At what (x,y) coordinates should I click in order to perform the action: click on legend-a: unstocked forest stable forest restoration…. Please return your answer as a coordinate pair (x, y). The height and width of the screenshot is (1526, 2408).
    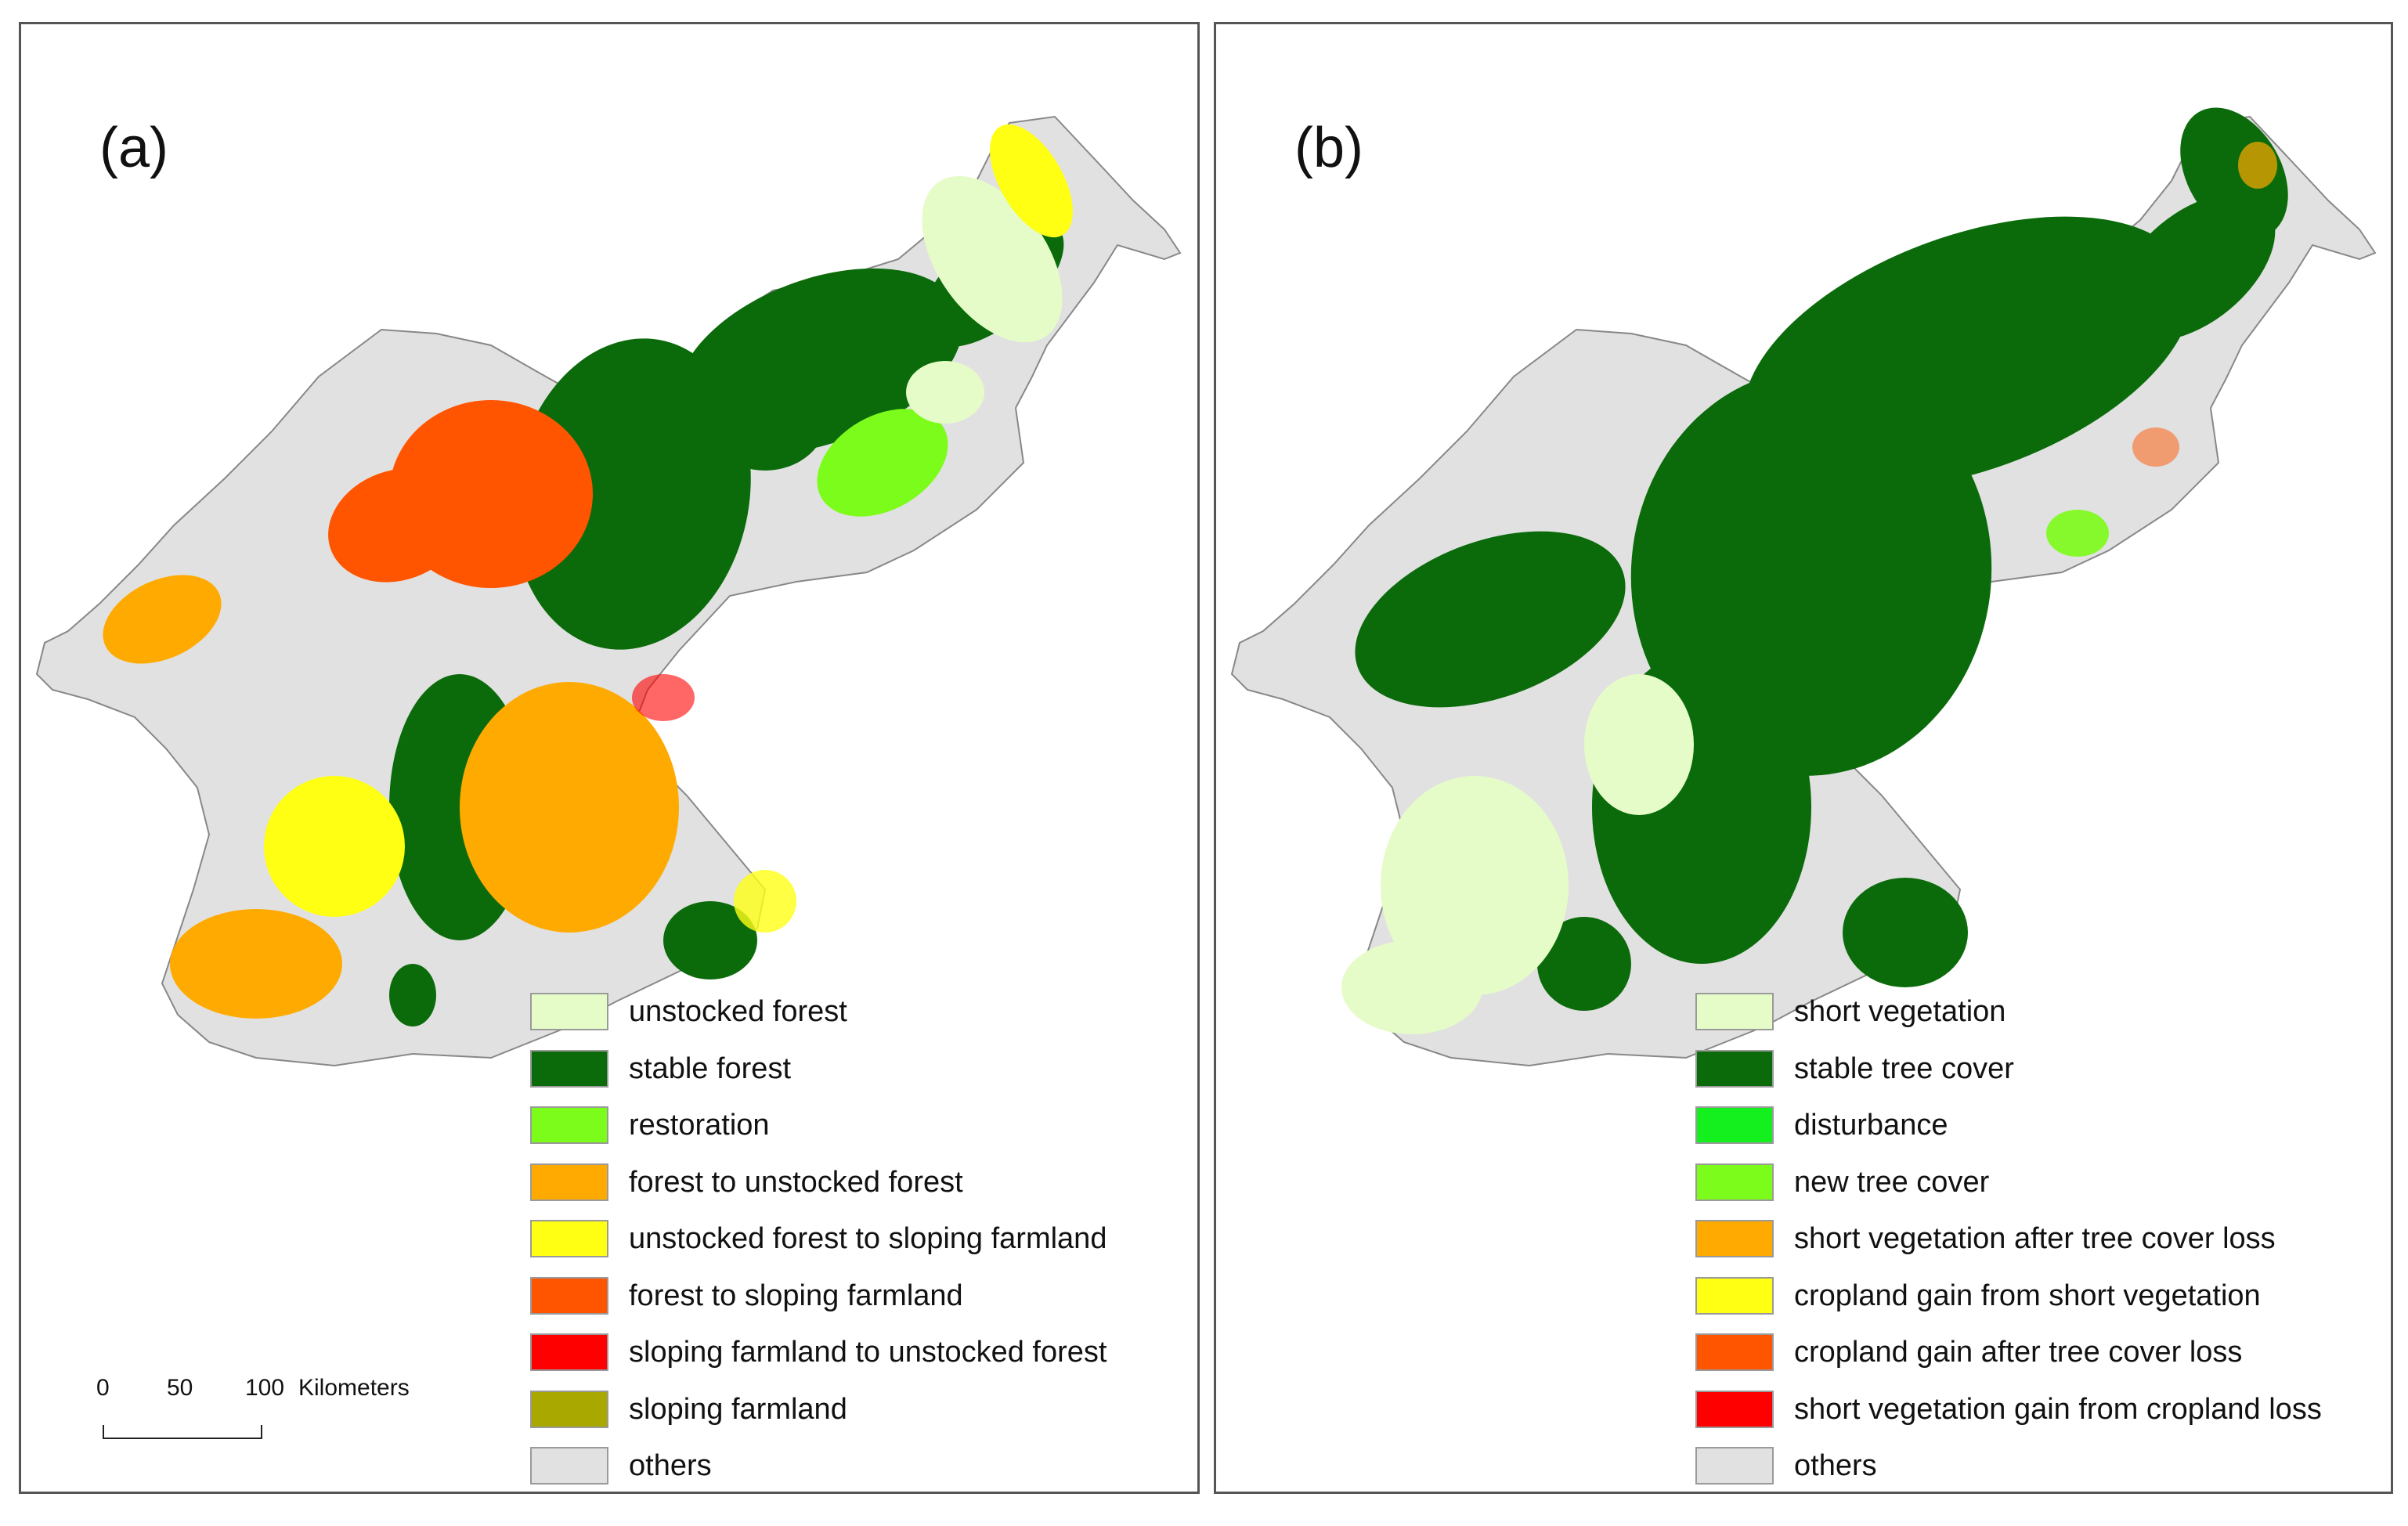
    Looking at the image, I should click on (819, 1239).